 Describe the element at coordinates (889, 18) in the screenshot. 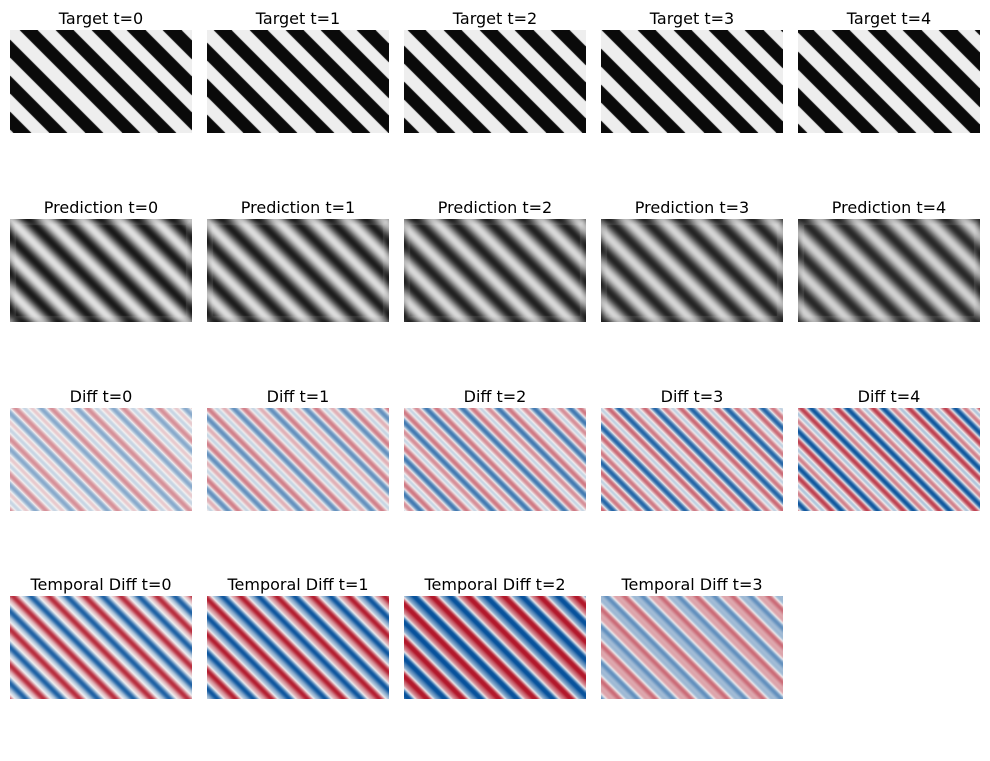

I see `target-title-4: Target t=4` at that location.